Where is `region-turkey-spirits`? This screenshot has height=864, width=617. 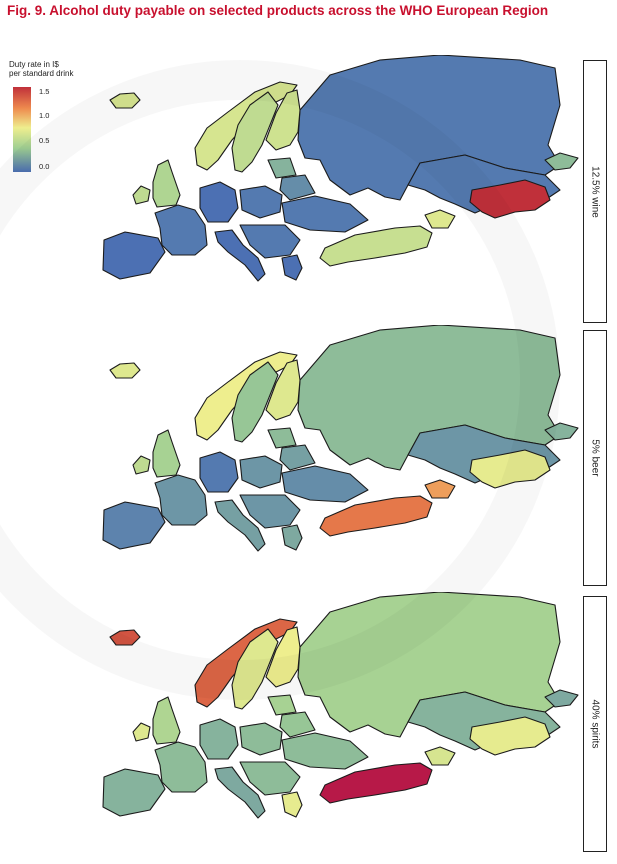 region-turkey-spirits is located at coordinates (376, 783).